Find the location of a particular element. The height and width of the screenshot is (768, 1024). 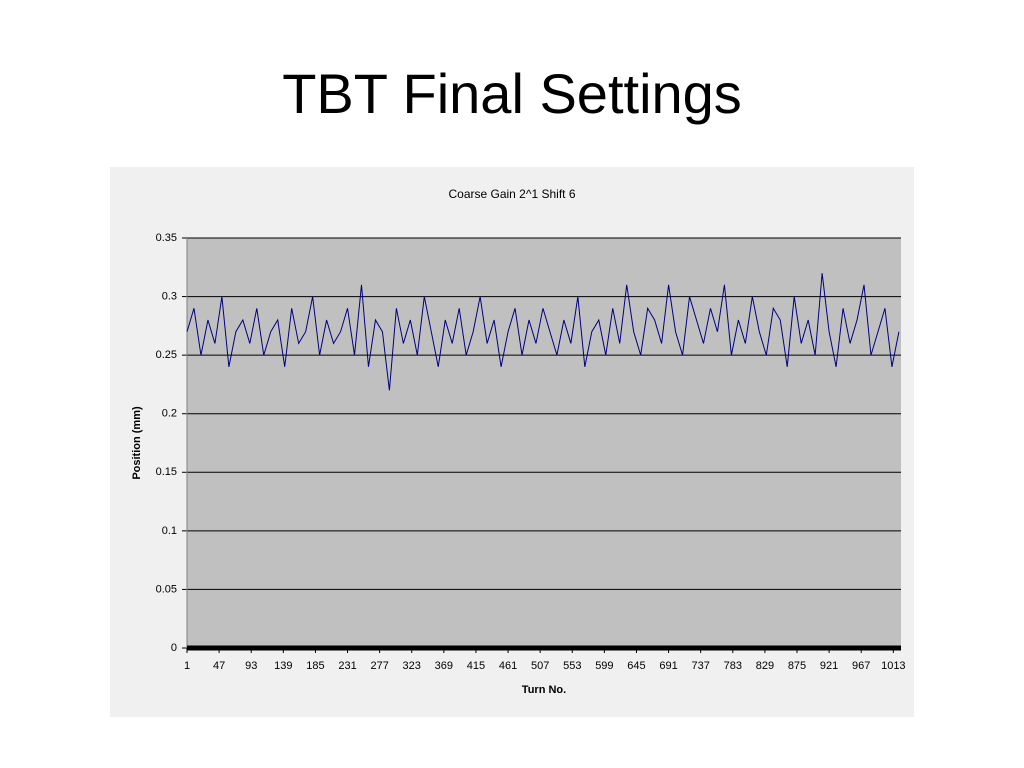

y-axis-label: Position (mm) is located at coordinates (137, 443).